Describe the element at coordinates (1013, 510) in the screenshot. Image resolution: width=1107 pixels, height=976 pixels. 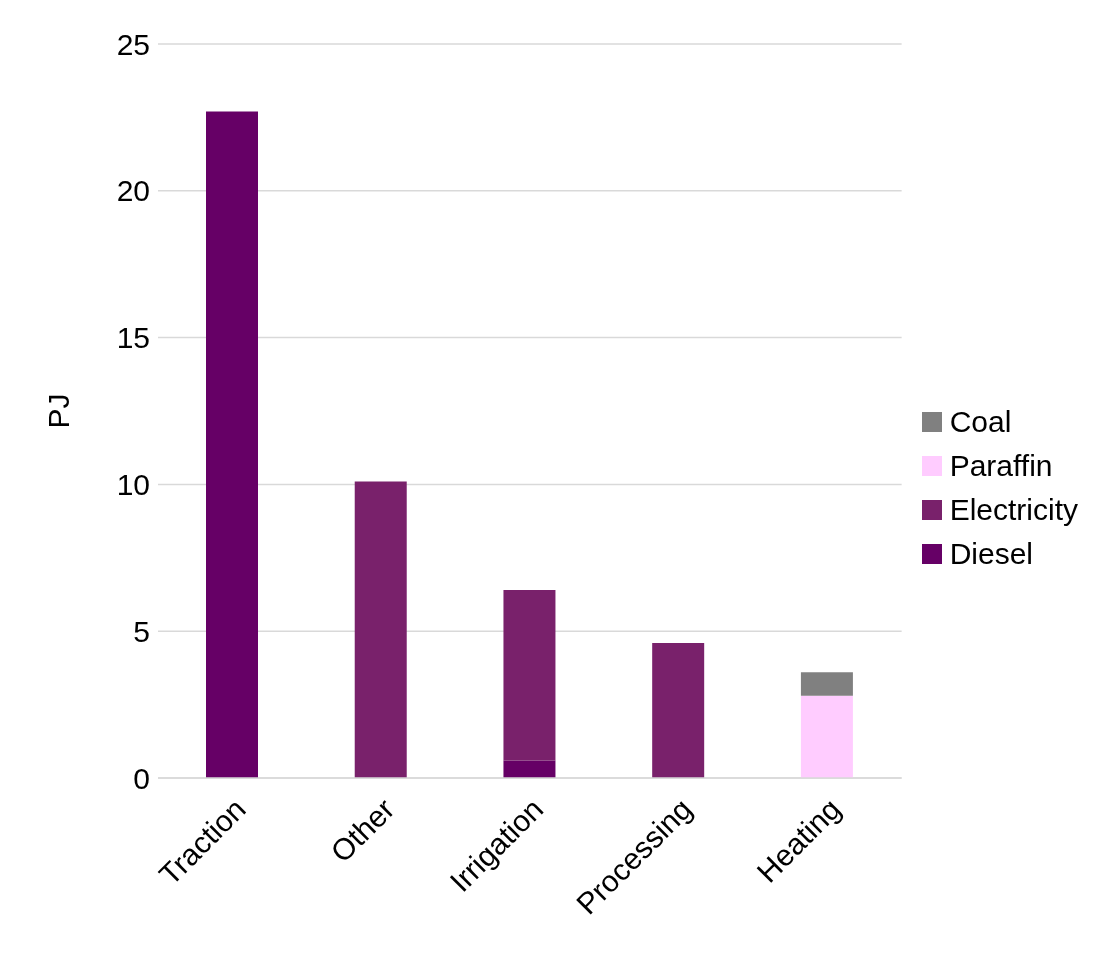
I see `legend-label: Electricity` at that location.